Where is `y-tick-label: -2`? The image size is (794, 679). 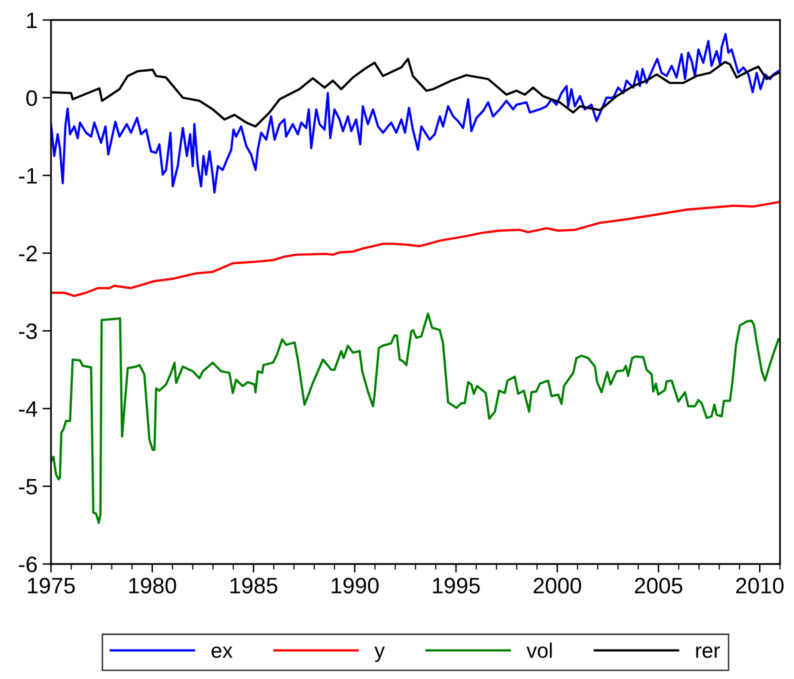
y-tick-label: -2 is located at coordinates (28, 254).